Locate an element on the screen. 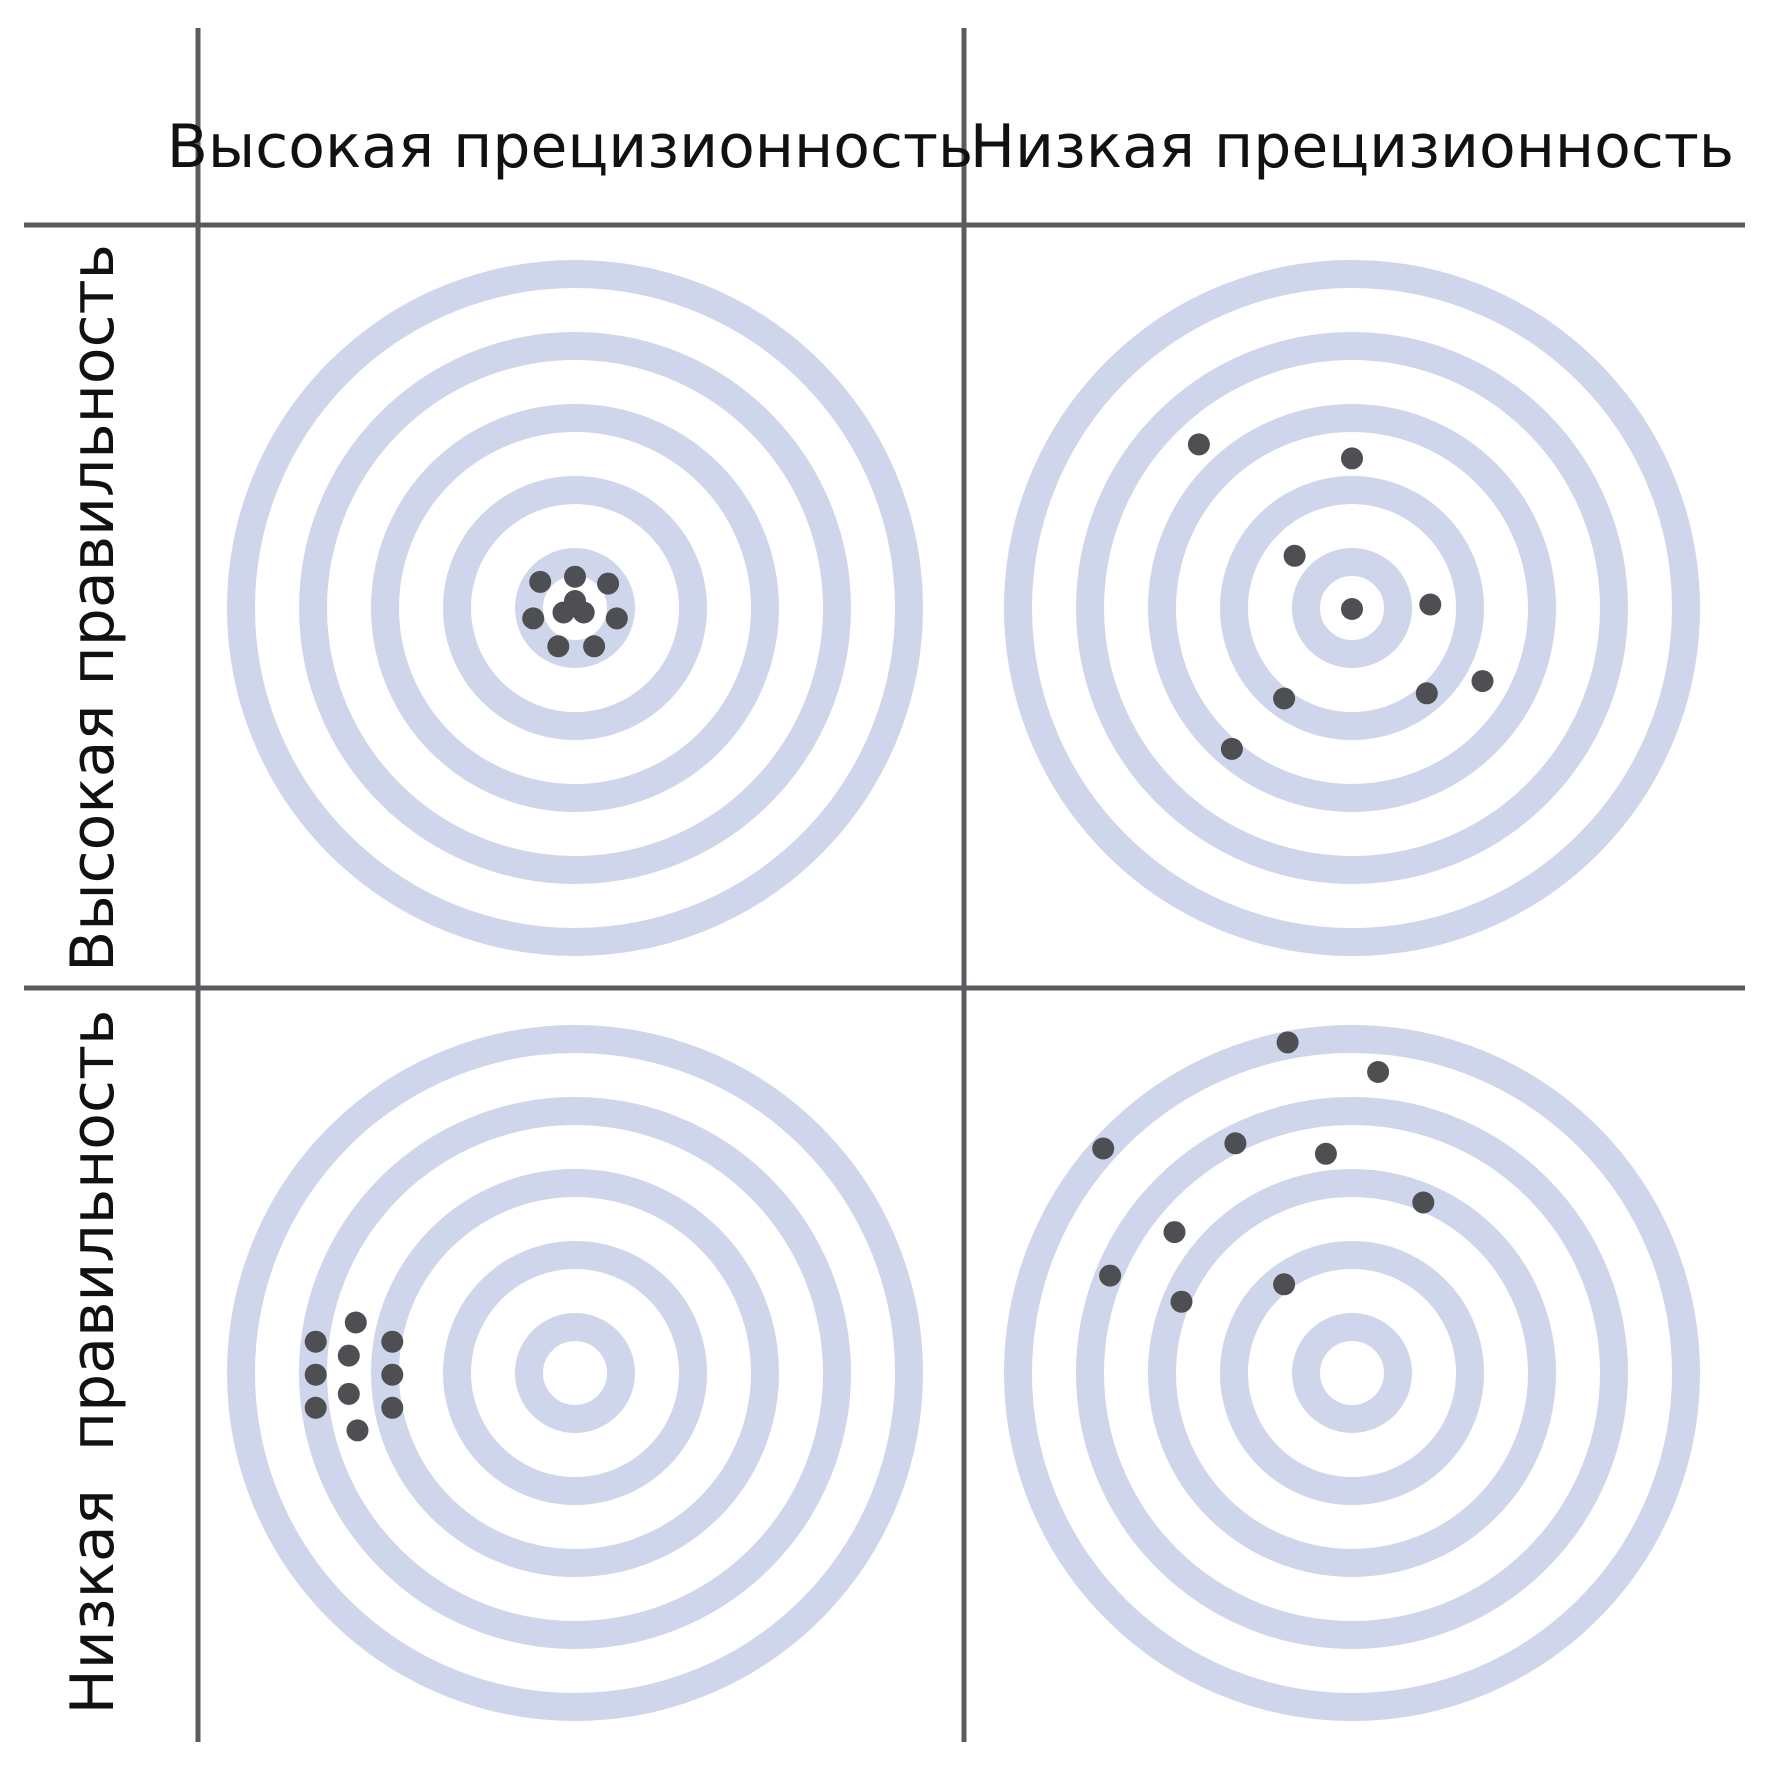  row-heading-low-accuracy: Низкая правильность is located at coordinates (93, 1362).